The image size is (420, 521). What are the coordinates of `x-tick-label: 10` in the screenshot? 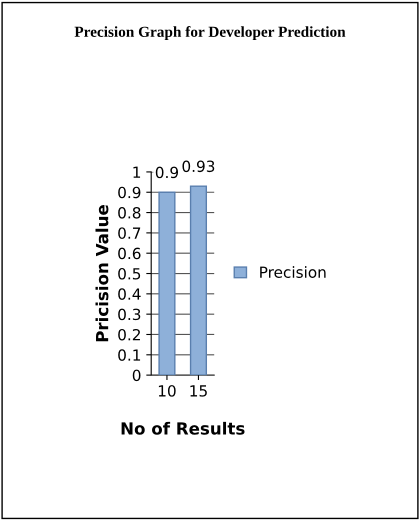 It's located at (167, 391).